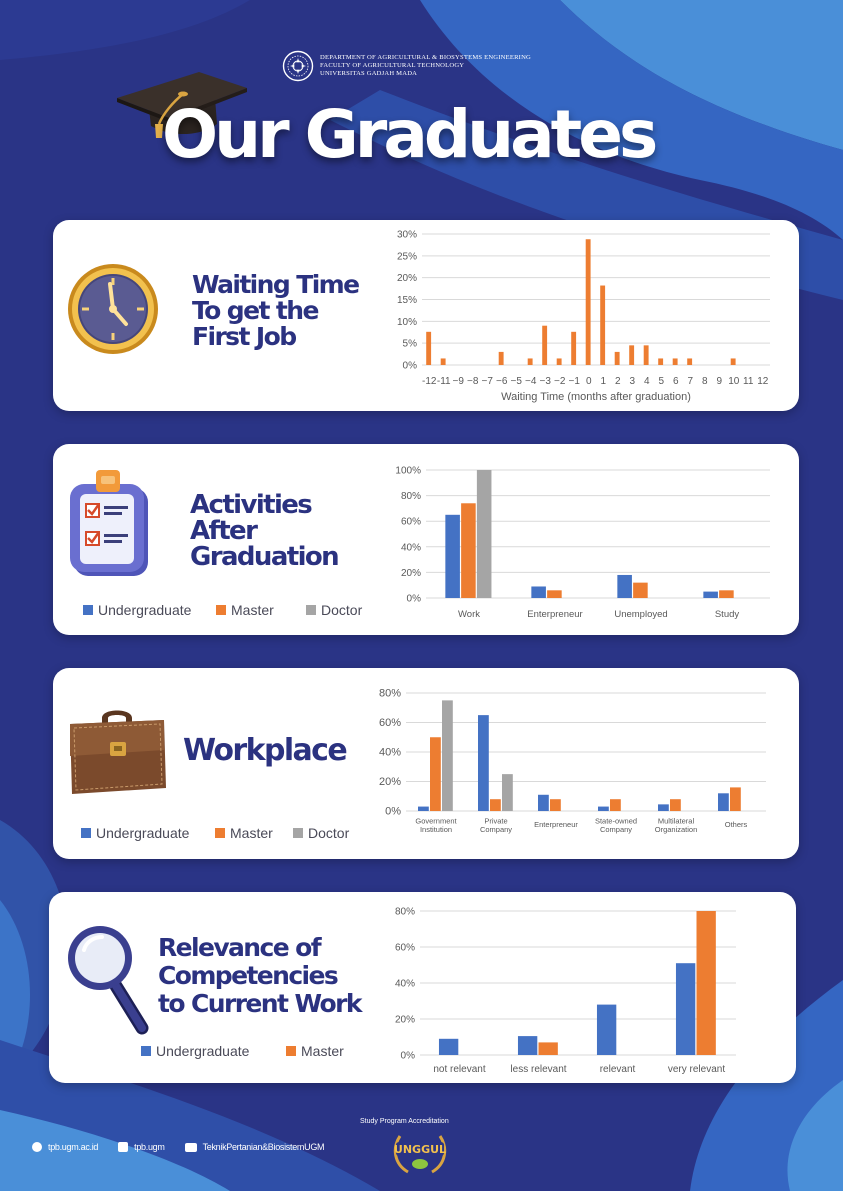  What do you see at coordinates (329, 833) in the screenshot?
I see `legend-label: Doctor` at bounding box center [329, 833].